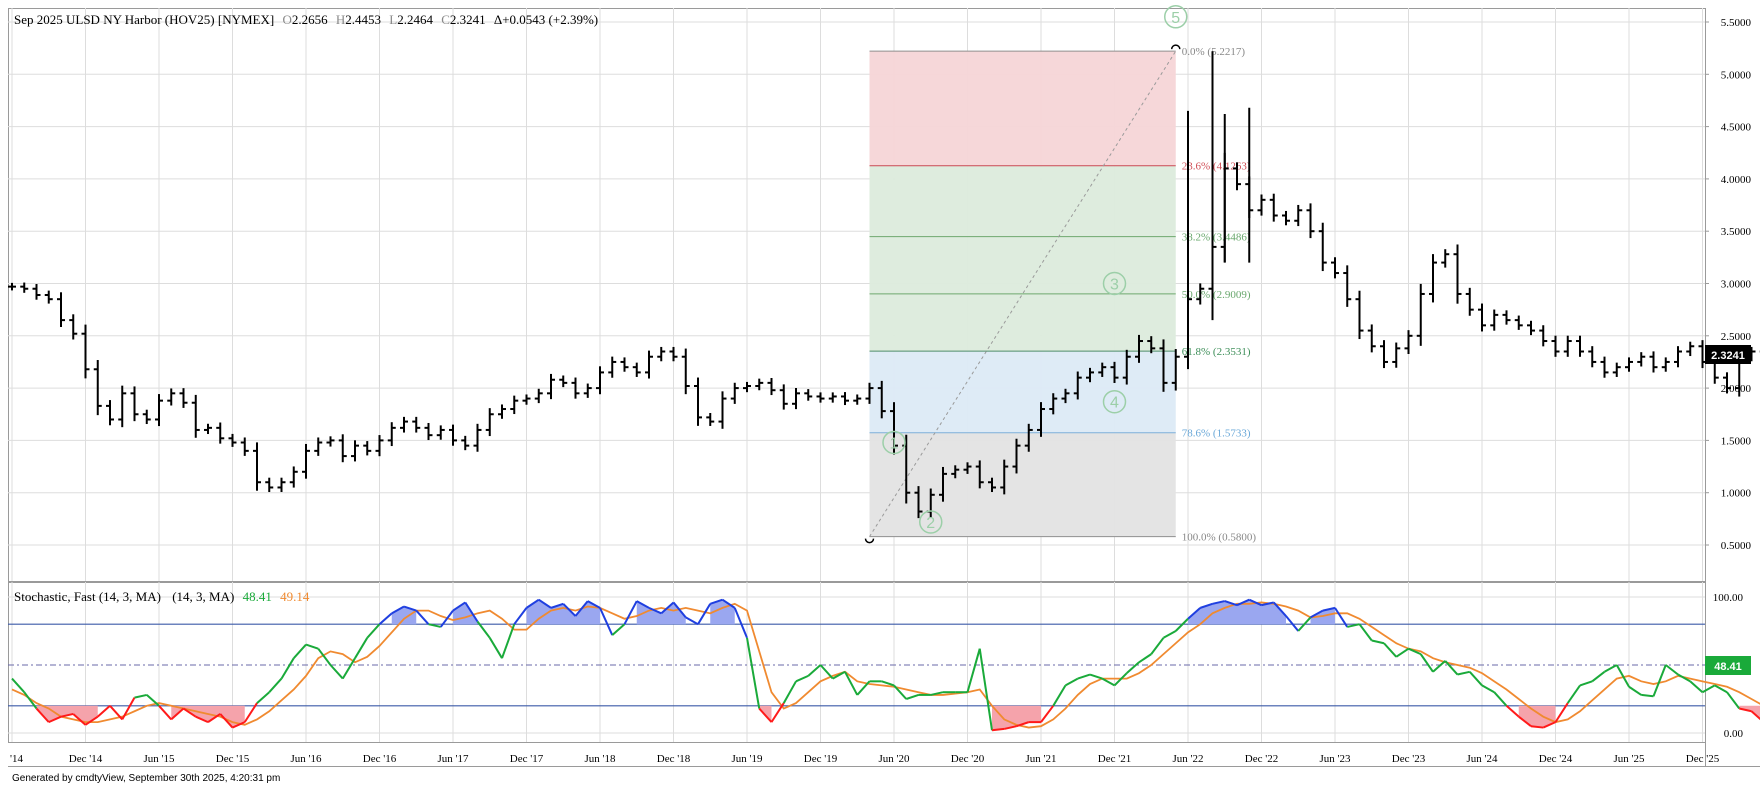 The width and height of the screenshot is (1760, 796). What do you see at coordinates (468, 19) in the screenshot?
I see `close-value: 2.3241` at bounding box center [468, 19].